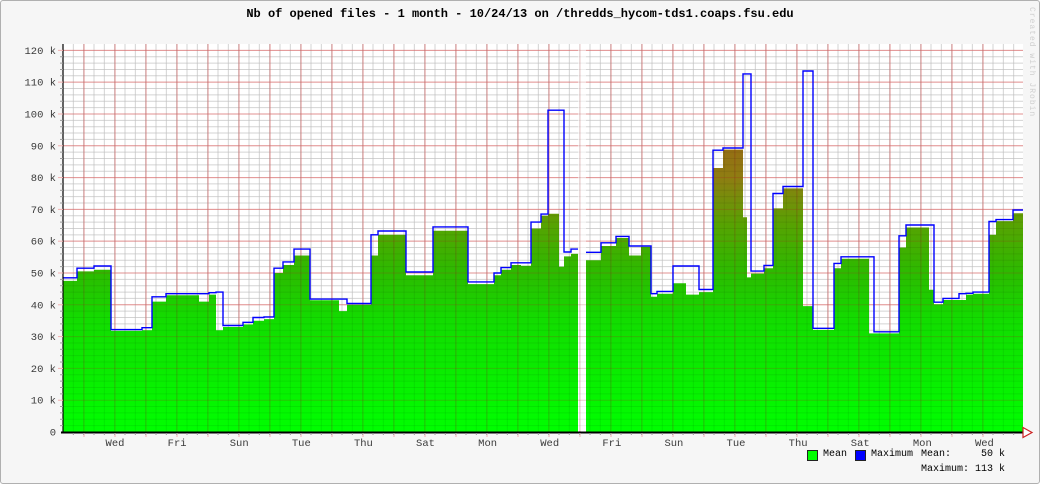 The width and height of the screenshot is (1040, 484). What do you see at coordinates (40, 84) in the screenshot?
I see `y-tick-label: 110 k` at bounding box center [40, 84].